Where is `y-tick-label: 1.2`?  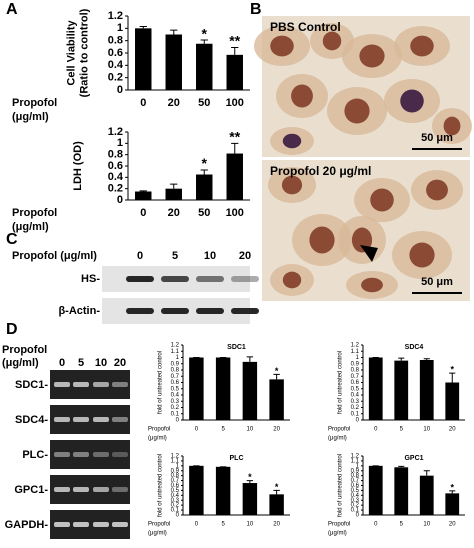 y-tick-label: 1.2 is located at coordinates (115, 132).